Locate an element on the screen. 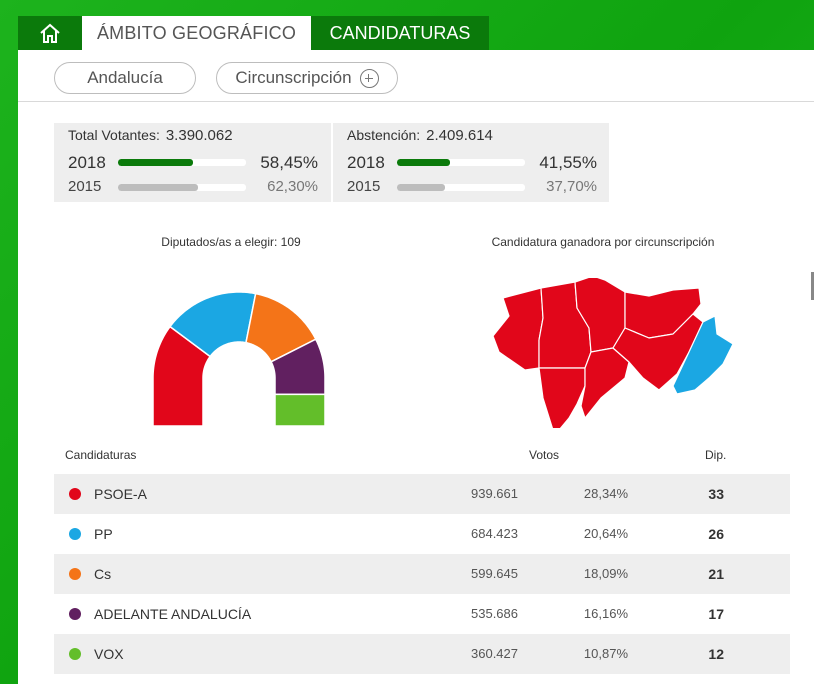  col-dip: Dip. is located at coordinates (716, 455).